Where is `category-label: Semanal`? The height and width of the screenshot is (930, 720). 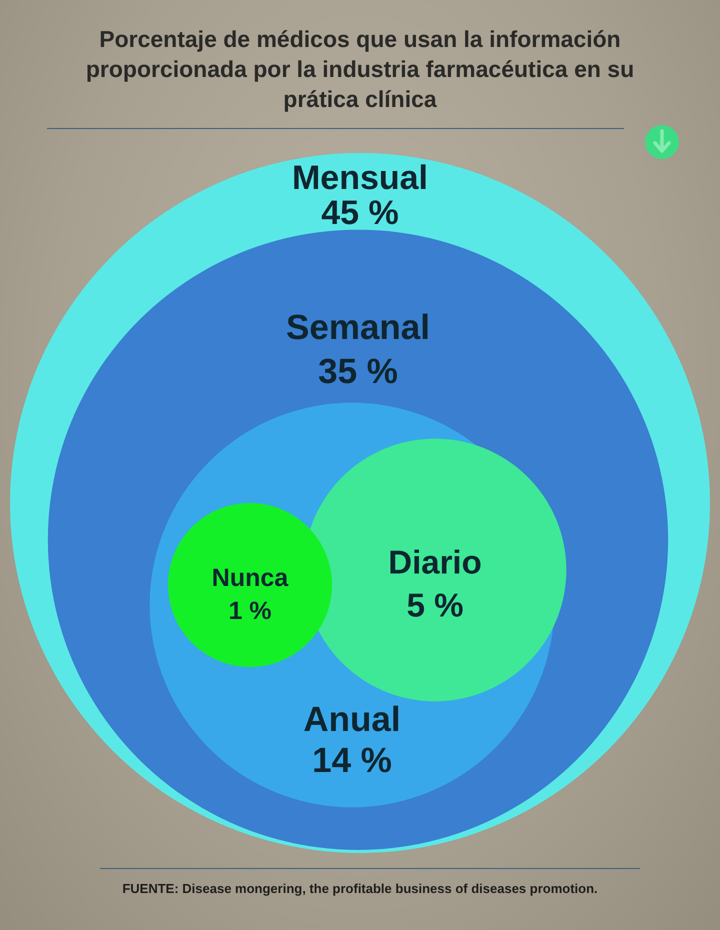 category-label: Semanal is located at coordinates (358, 328).